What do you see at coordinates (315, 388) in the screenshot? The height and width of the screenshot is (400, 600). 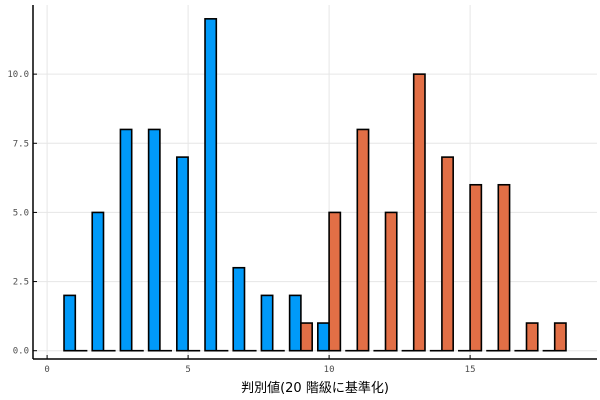 I see `x-axis-label: 判別値(20 階級に基準化)` at bounding box center [315, 388].